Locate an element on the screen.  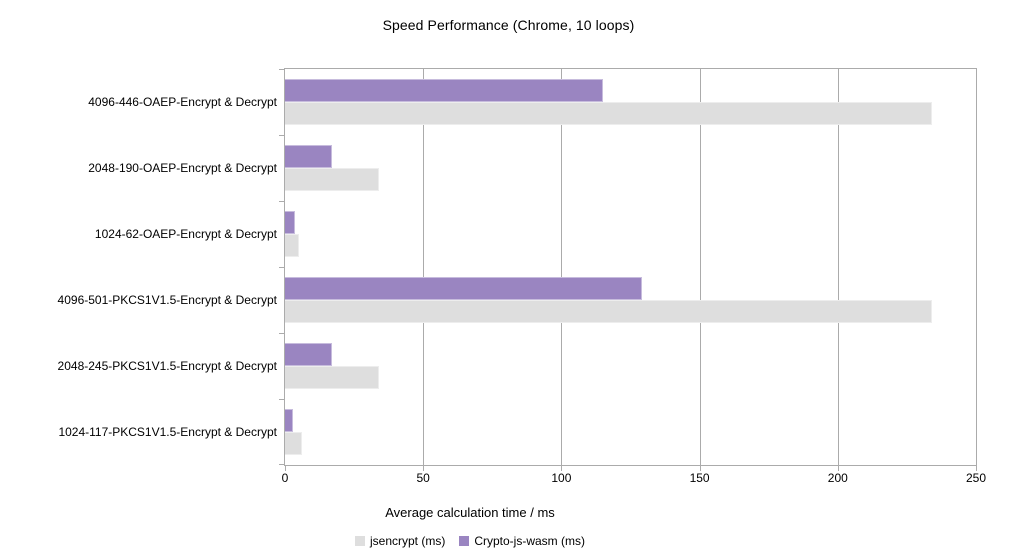
category-label: 4096-446-OAEP-Encrypt & Decrypt is located at coordinates (182, 102).